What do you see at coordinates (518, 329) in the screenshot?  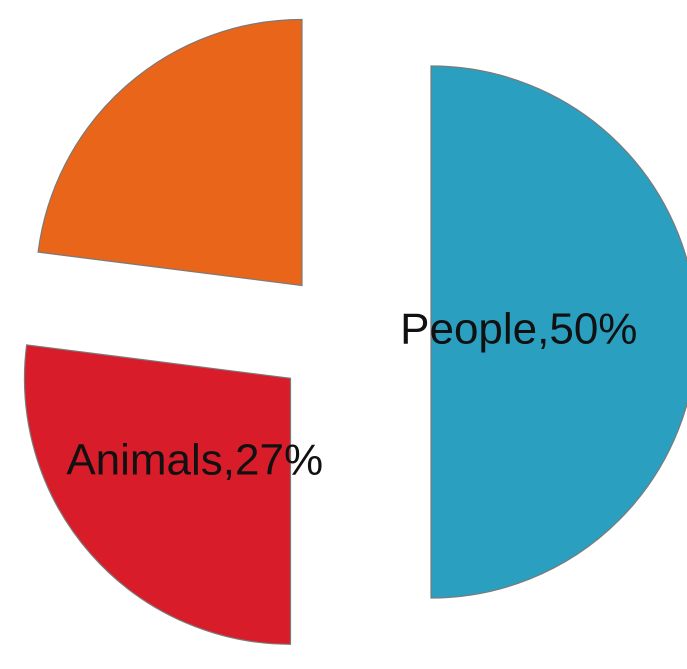 I see `data-label-people: People,50%` at bounding box center [518, 329].